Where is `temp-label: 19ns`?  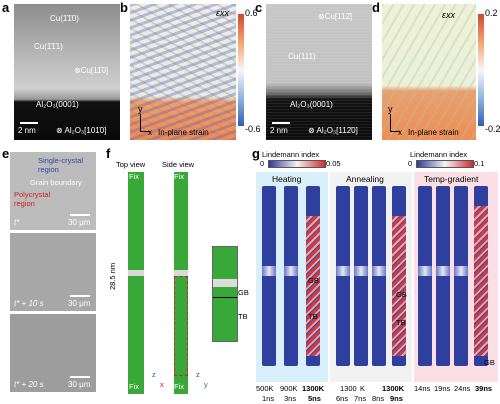
temp-label: 19ns is located at coordinates (442, 388).